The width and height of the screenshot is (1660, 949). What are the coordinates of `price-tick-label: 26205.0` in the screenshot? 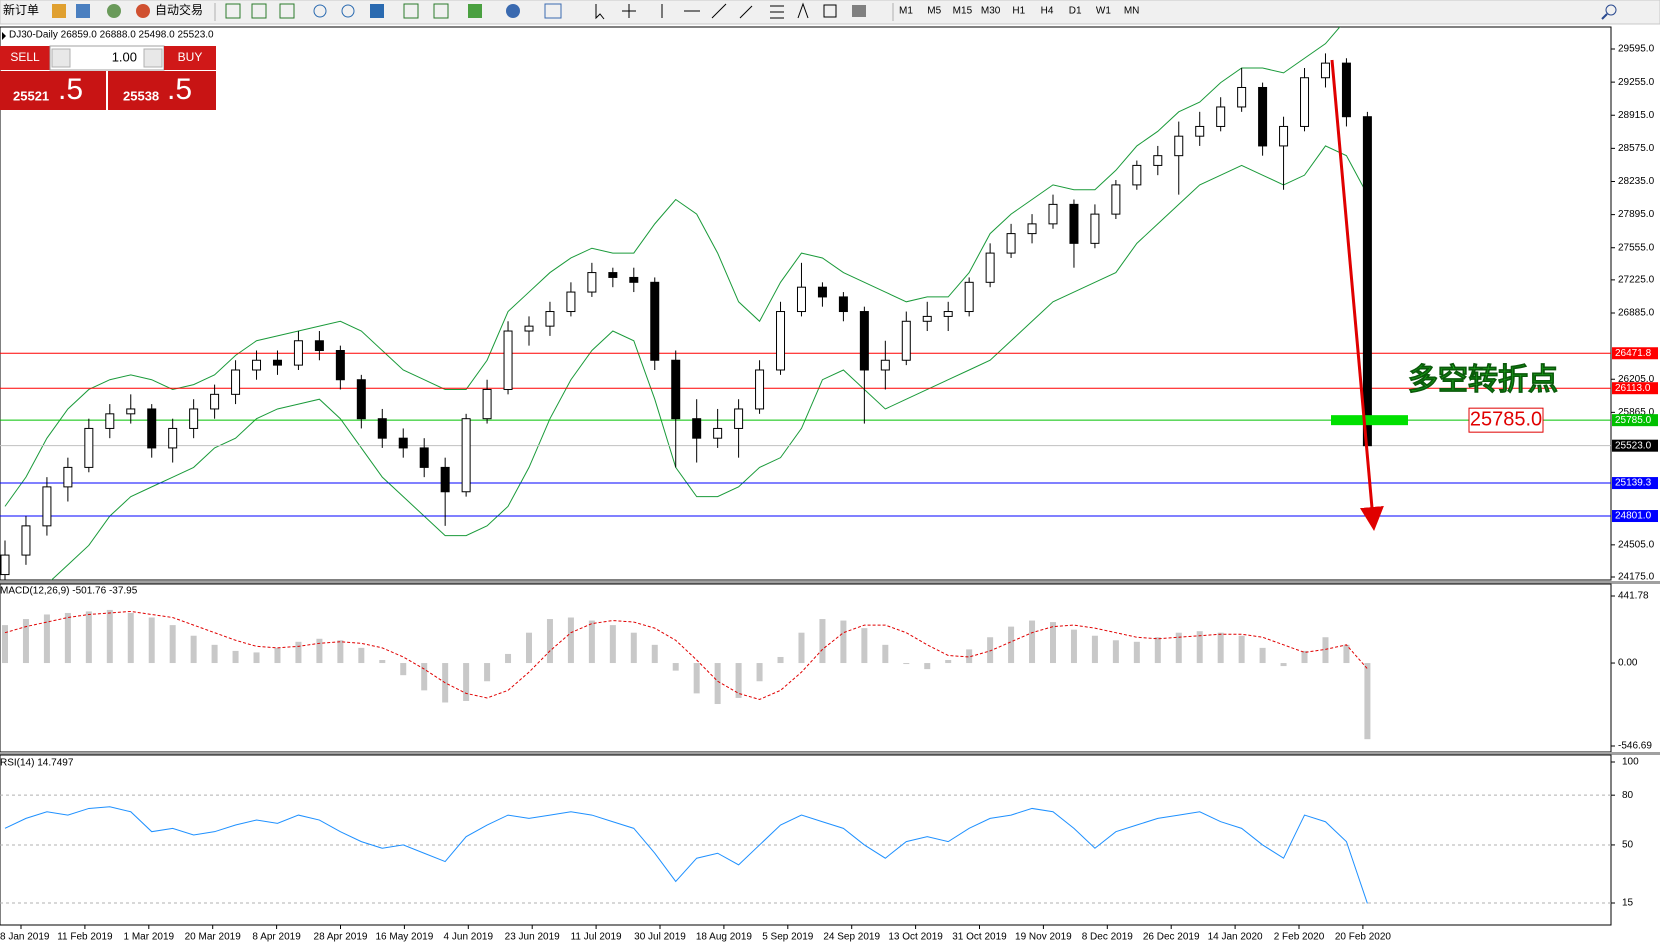 It's located at (1636, 379).